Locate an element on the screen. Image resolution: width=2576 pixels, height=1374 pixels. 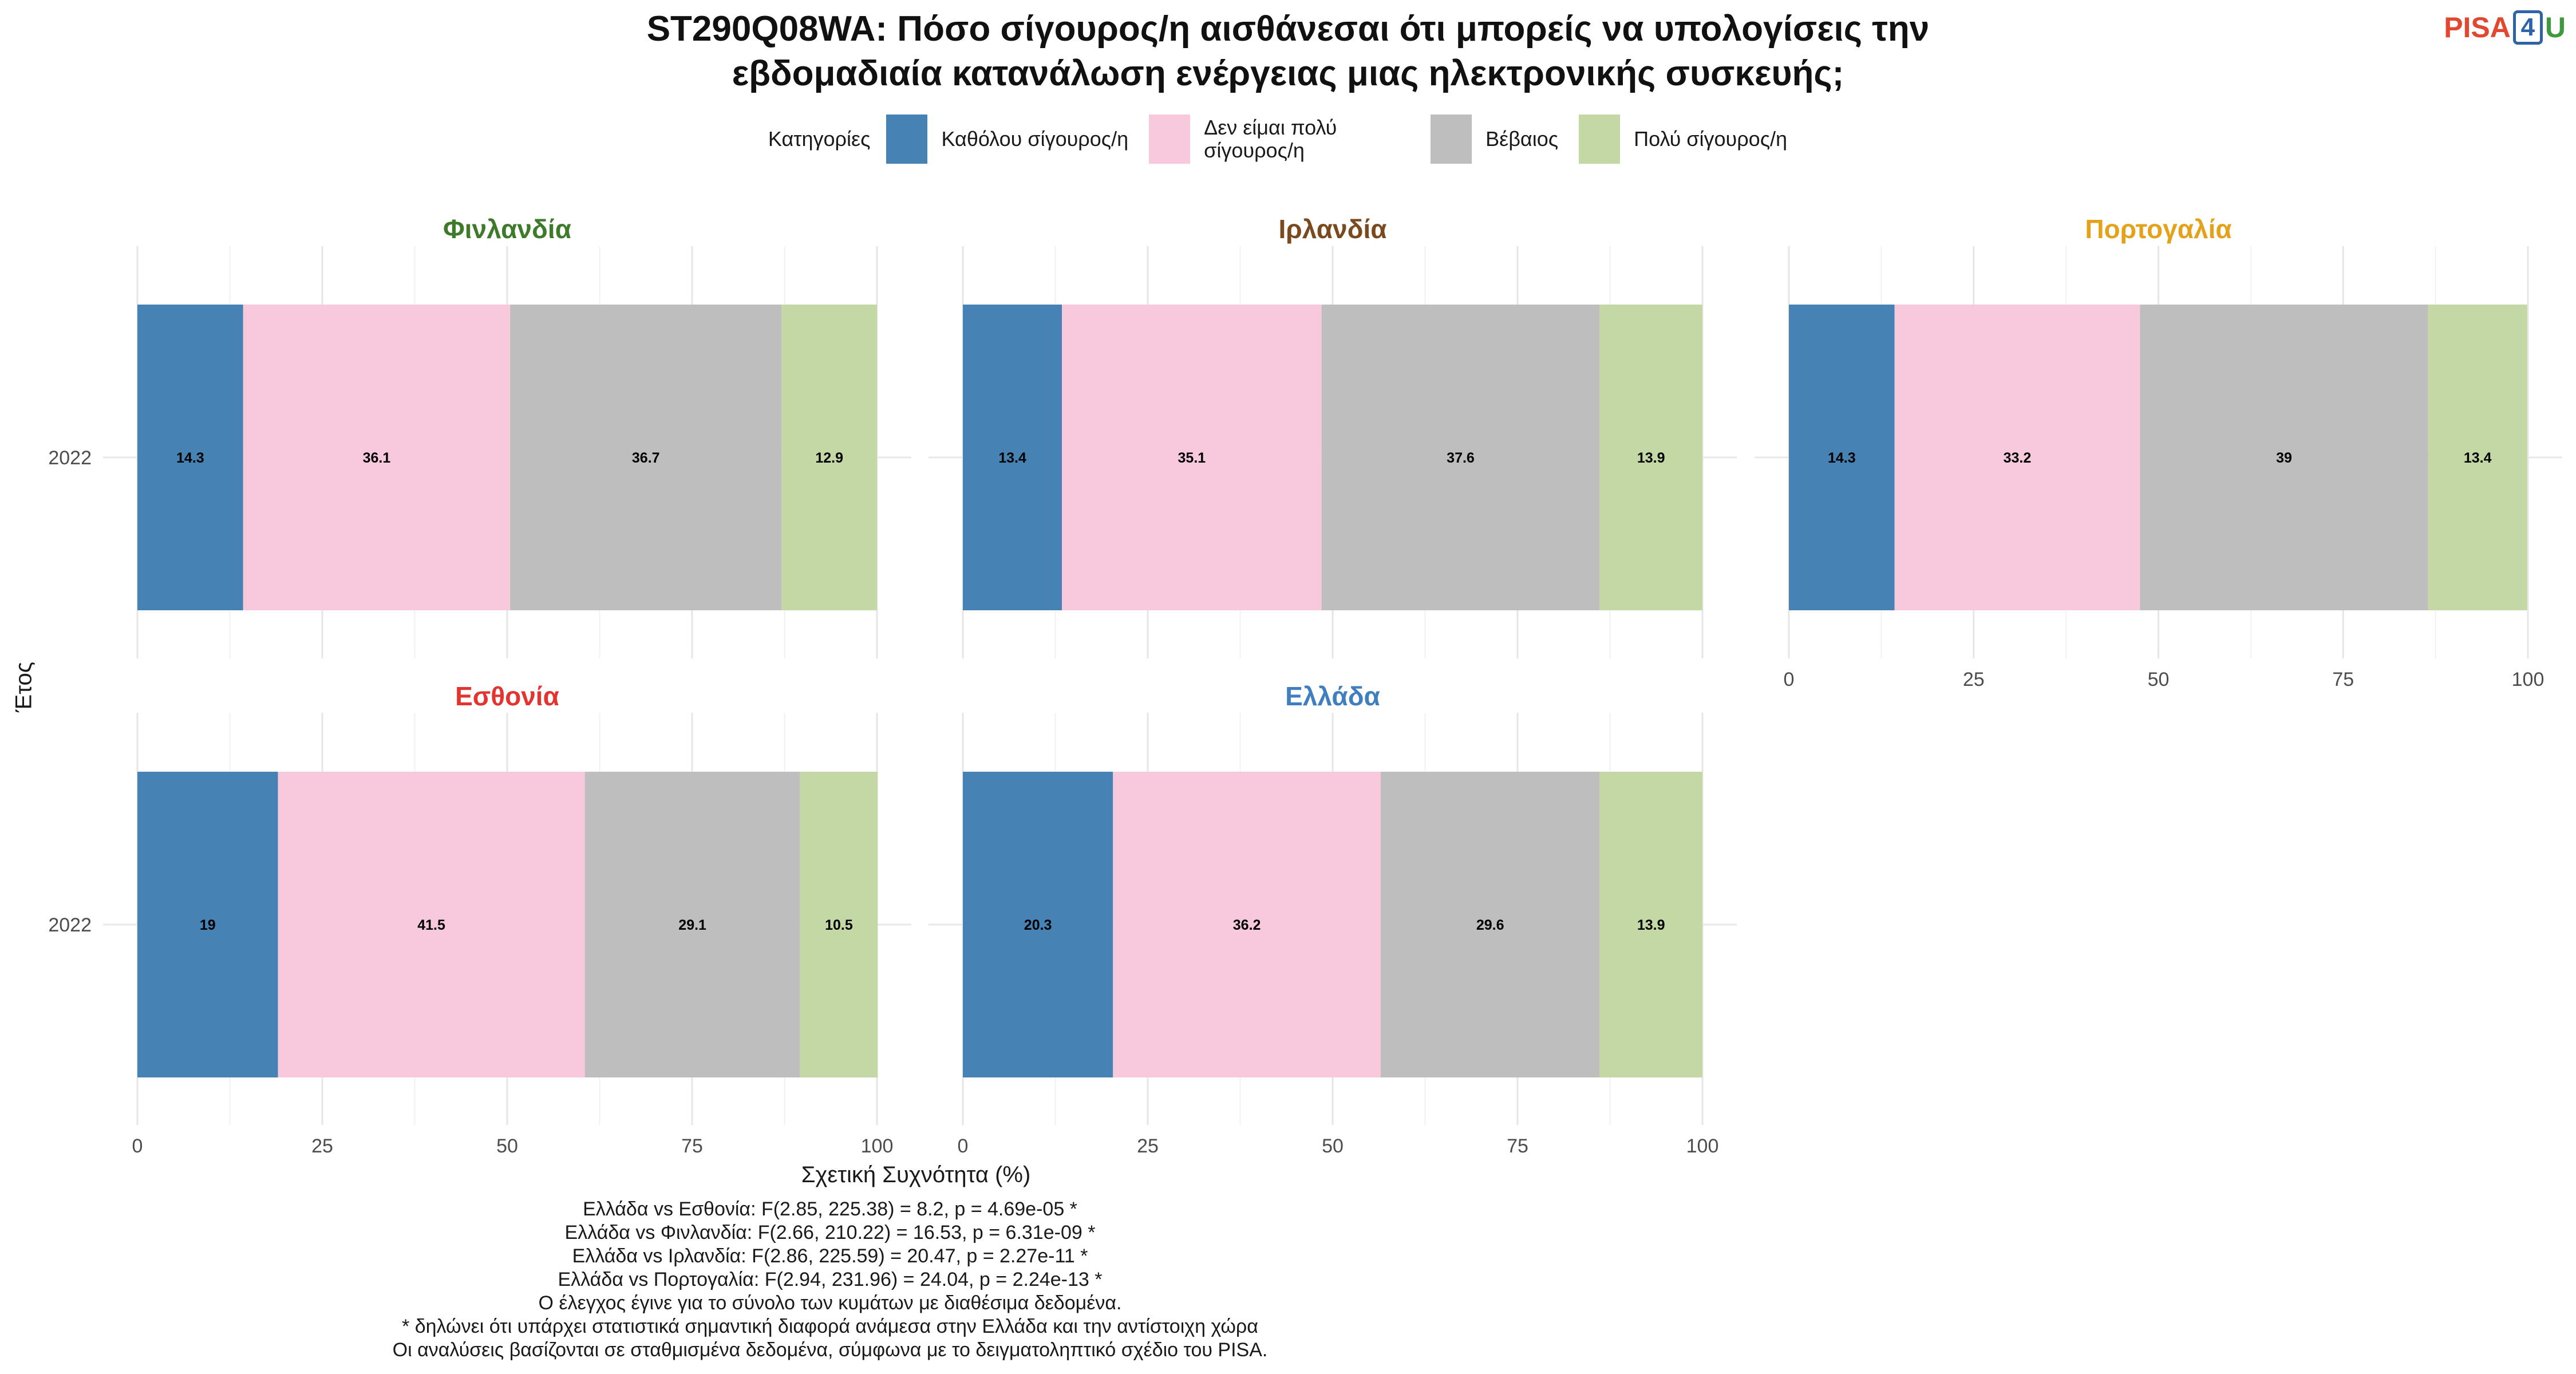
panel-title: Πορτογαλία is located at coordinates (2158, 229).